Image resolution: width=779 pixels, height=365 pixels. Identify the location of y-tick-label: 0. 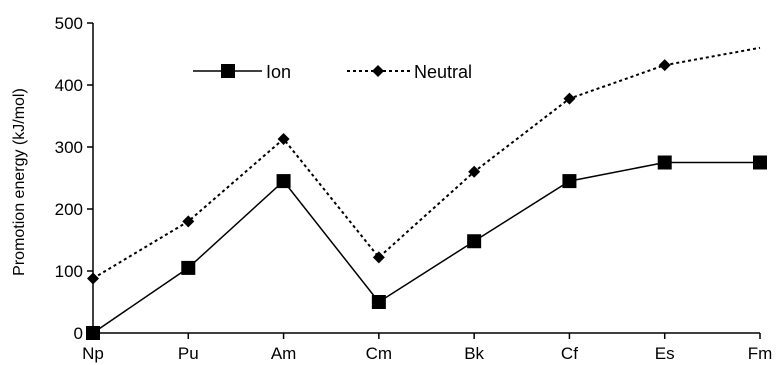
(78, 333).